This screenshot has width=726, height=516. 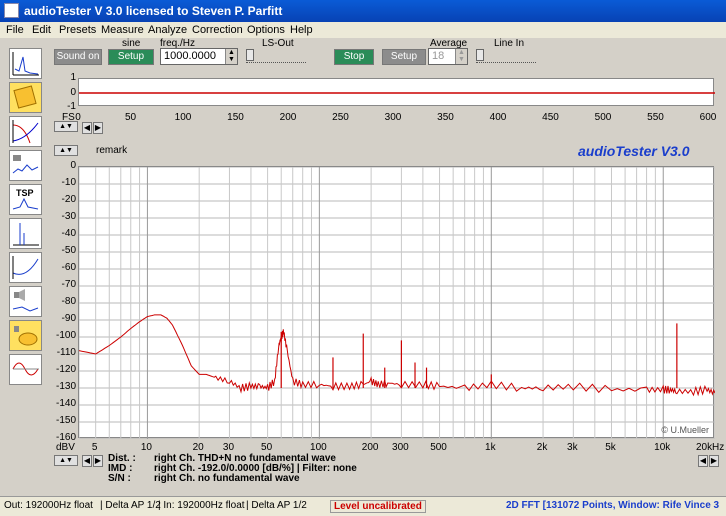 I want to click on right-scroll-left-icon: ◀, so click(x=703, y=461).